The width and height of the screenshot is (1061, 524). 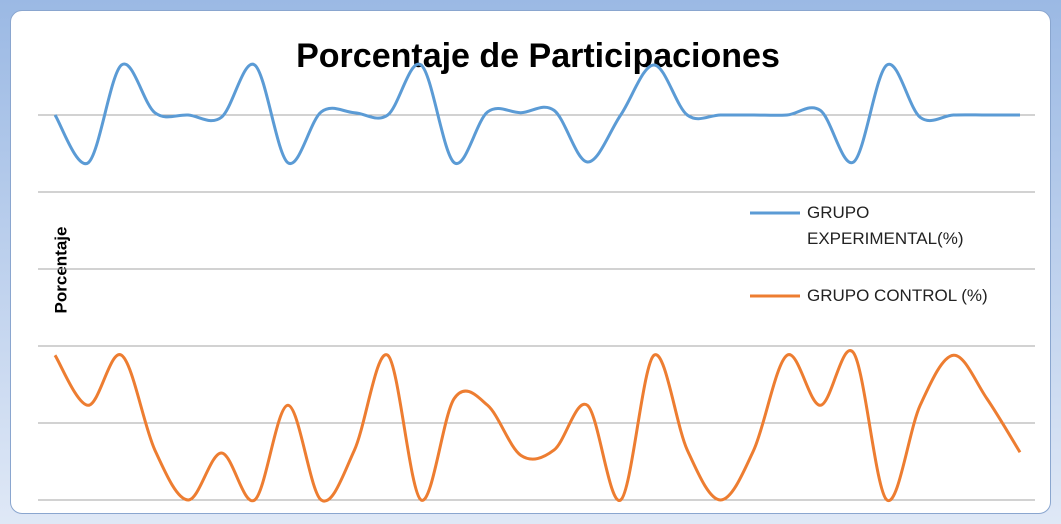 What do you see at coordinates (897, 295) in the screenshot?
I see `legend-label: GRUPO CONTROL (%)` at bounding box center [897, 295].